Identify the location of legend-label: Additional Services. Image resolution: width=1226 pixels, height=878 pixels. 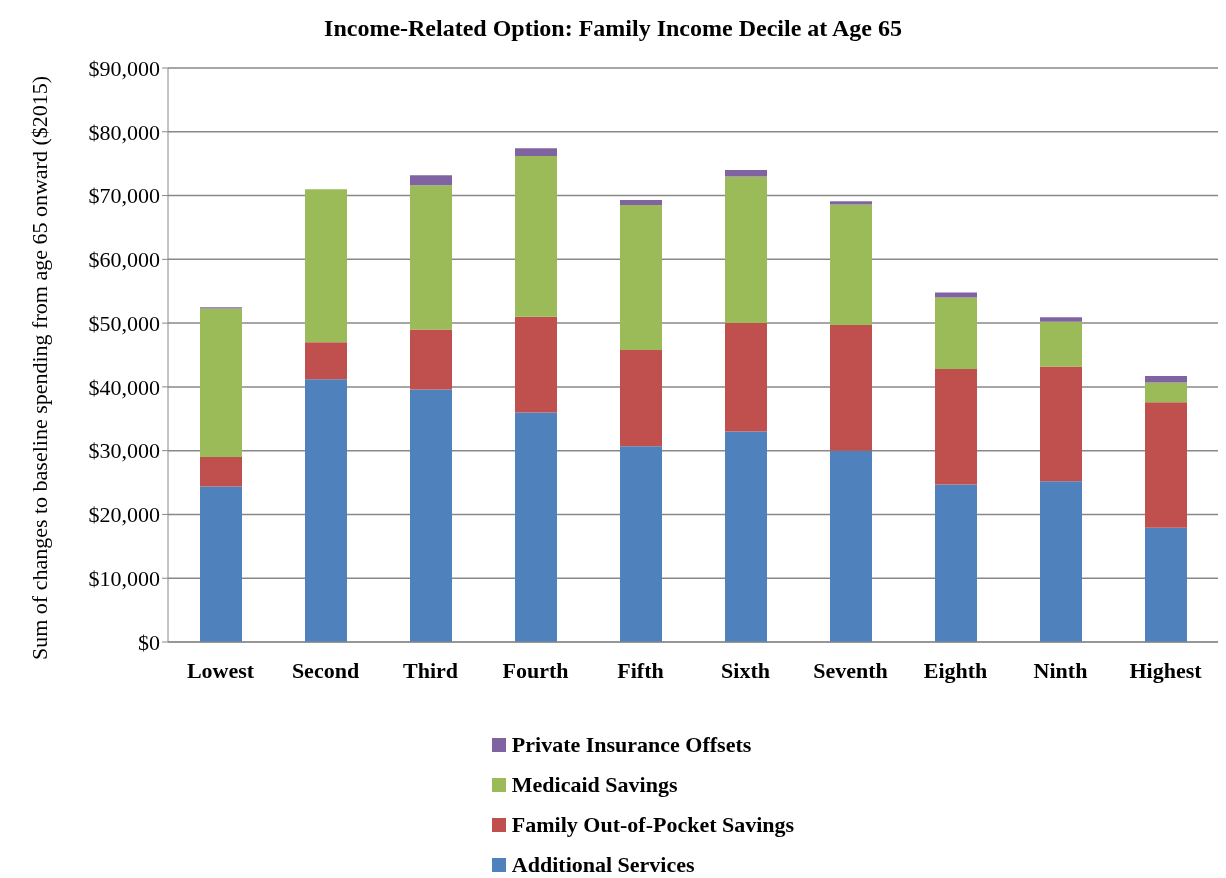
(603, 865).